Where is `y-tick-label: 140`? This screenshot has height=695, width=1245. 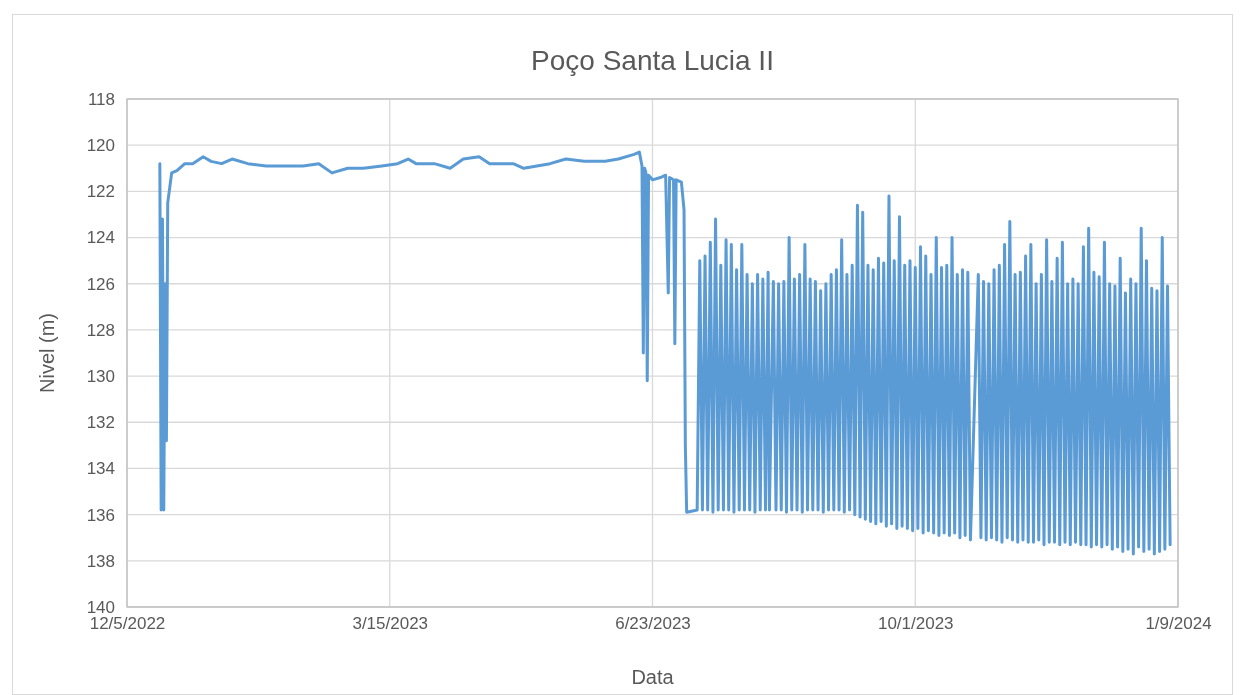
y-tick-label: 140 is located at coordinates (100, 607).